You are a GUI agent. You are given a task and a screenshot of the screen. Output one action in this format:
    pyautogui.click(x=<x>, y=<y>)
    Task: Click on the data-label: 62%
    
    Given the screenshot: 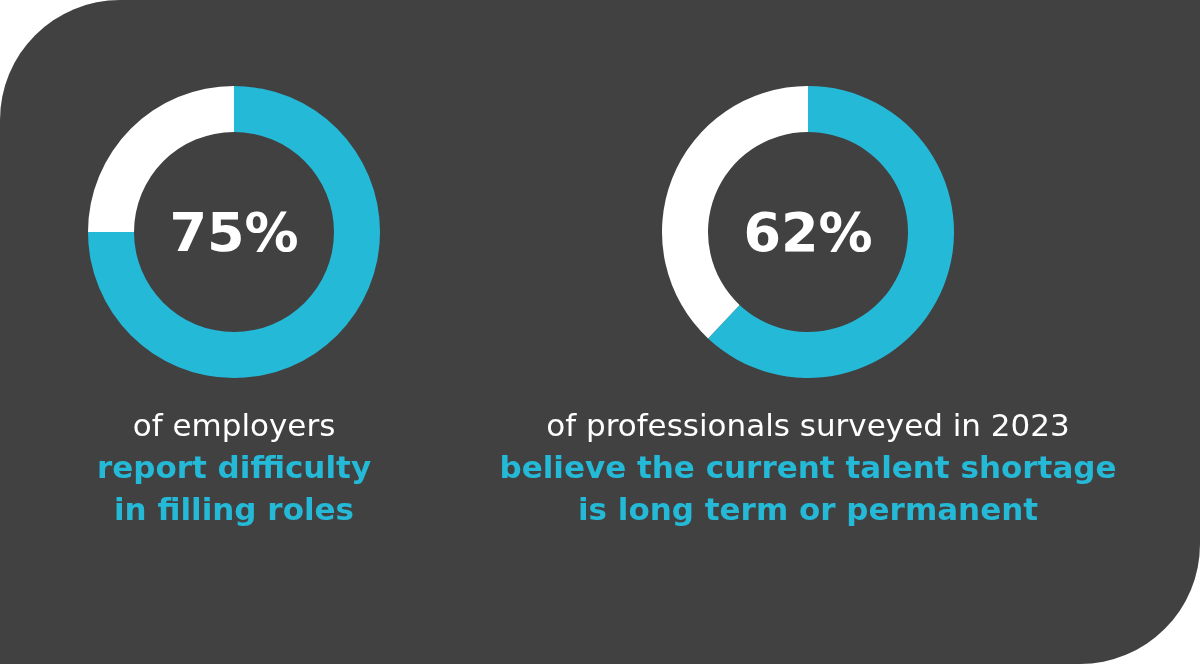 What is the action you would take?
    pyautogui.click(x=808, y=233)
    